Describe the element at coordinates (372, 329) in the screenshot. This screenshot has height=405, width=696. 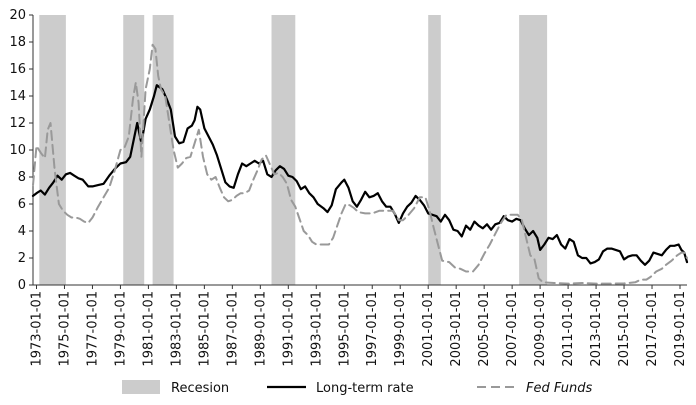
I see `x-tick-label: 1997-01-01` at that location.